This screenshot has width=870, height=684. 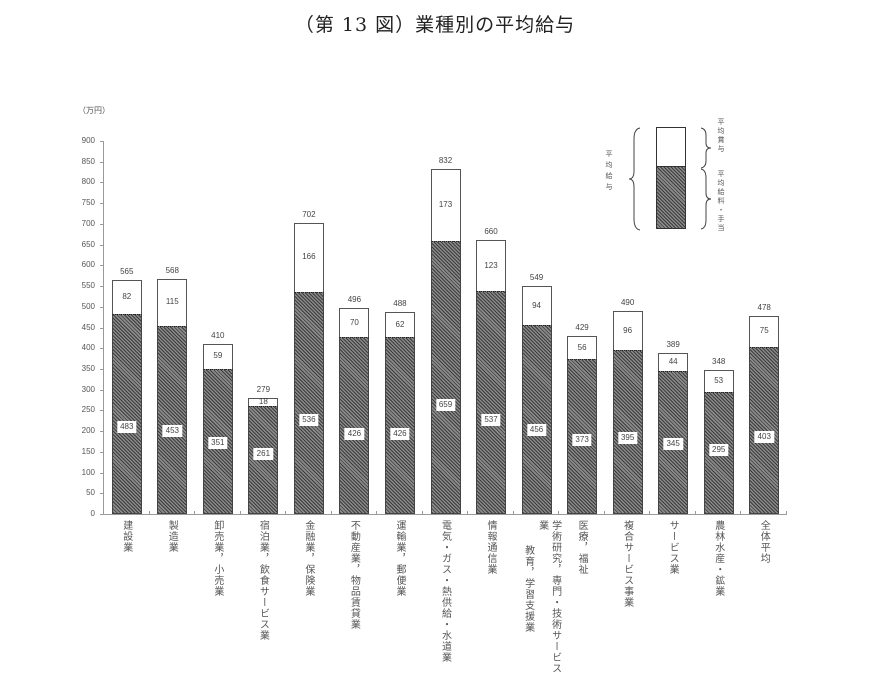 I want to click on category-label: 情報通信業, so click(x=491, y=547).